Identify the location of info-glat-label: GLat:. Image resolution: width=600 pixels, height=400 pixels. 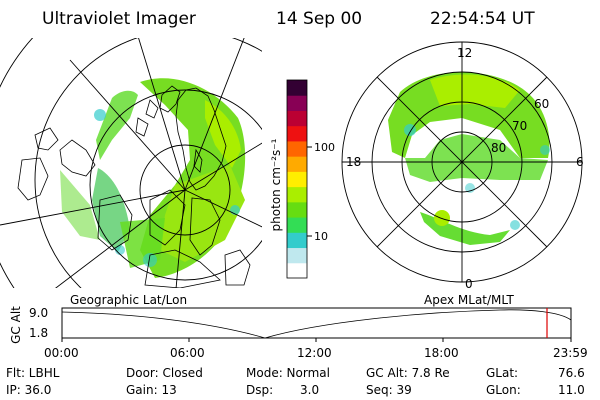
(502, 373).